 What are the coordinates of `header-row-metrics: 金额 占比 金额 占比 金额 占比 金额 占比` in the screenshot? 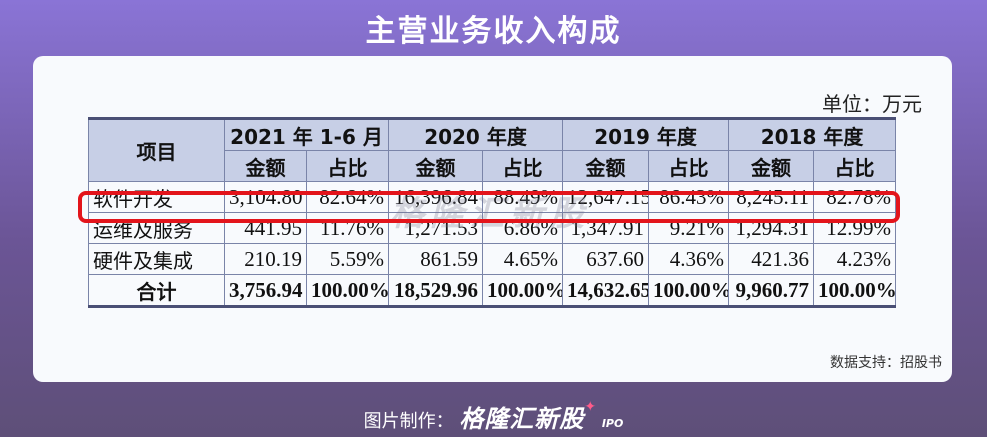 It's located at (493, 166).